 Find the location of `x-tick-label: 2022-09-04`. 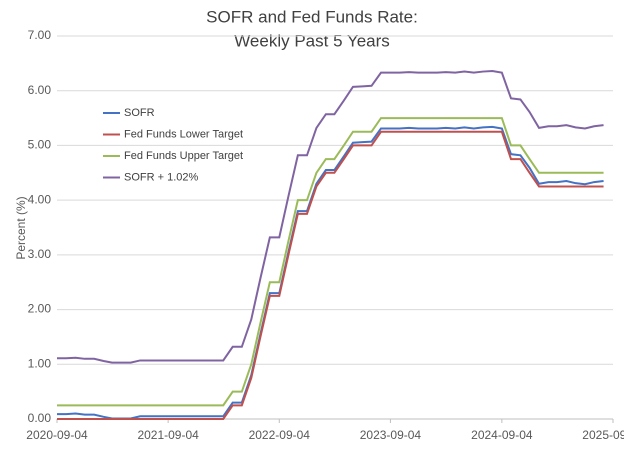

x-tick-label: 2022-09-04 is located at coordinates (280, 435).